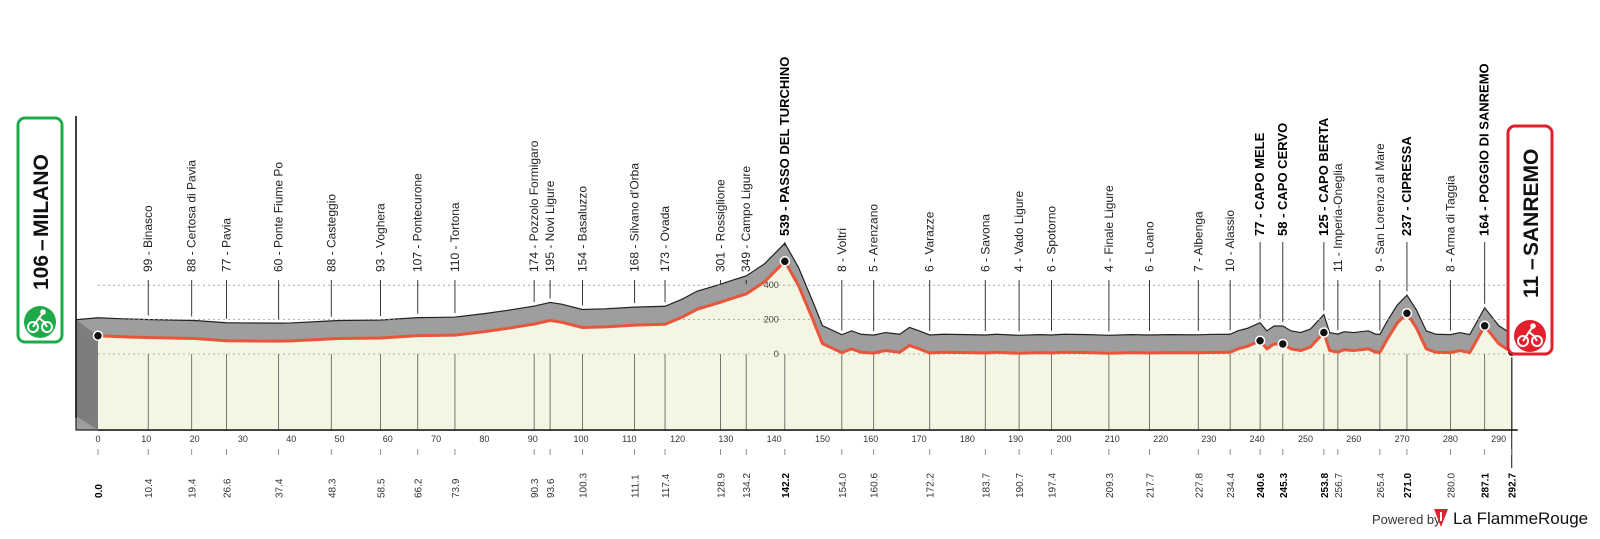 This screenshot has width=1600, height=539. What do you see at coordinates (875, 485) in the screenshot?
I see `km-label: 160.6` at bounding box center [875, 485].